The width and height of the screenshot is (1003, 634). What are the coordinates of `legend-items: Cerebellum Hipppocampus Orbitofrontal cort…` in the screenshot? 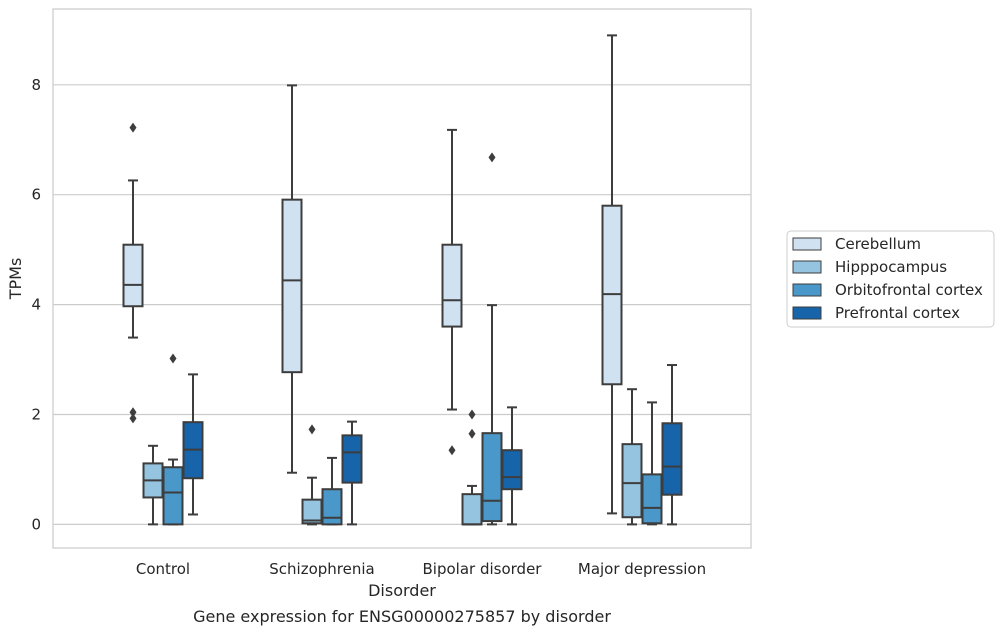 It's located at (887, 278).